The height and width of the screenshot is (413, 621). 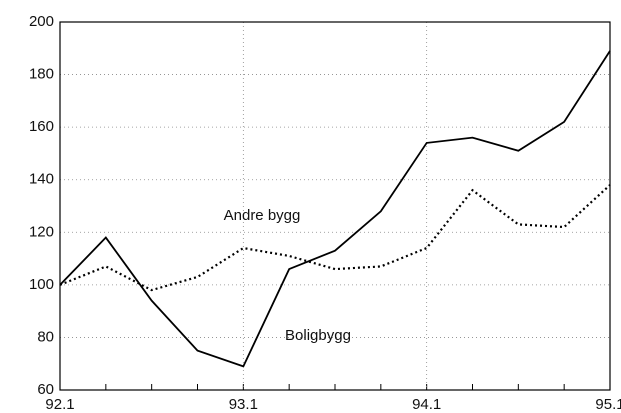 I want to click on y-tick-label: 140, so click(x=41, y=179).